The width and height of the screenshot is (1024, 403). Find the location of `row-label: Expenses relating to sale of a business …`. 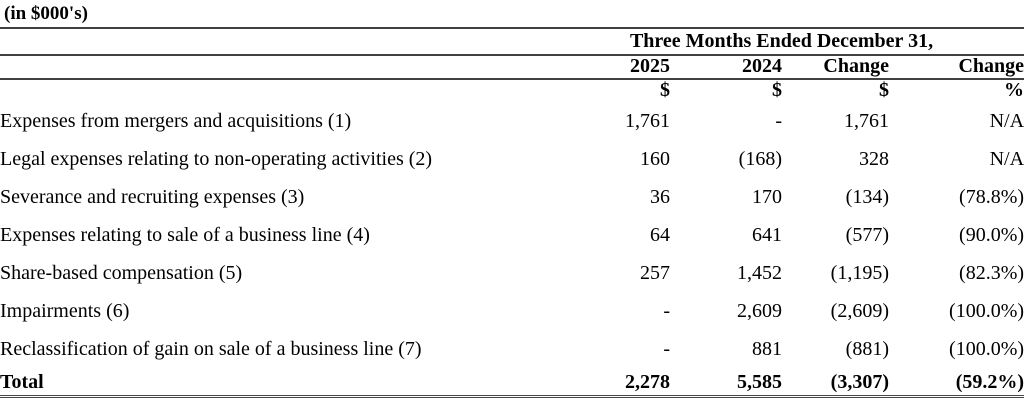

row-label: Expenses relating to sale of a business … is located at coordinates (185, 235).